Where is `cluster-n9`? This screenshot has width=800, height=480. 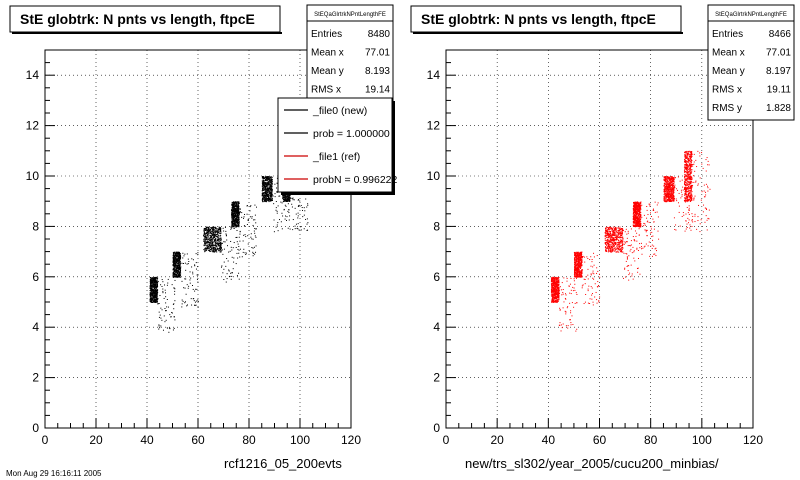 cluster-n9 is located at coordinates (276, 204).